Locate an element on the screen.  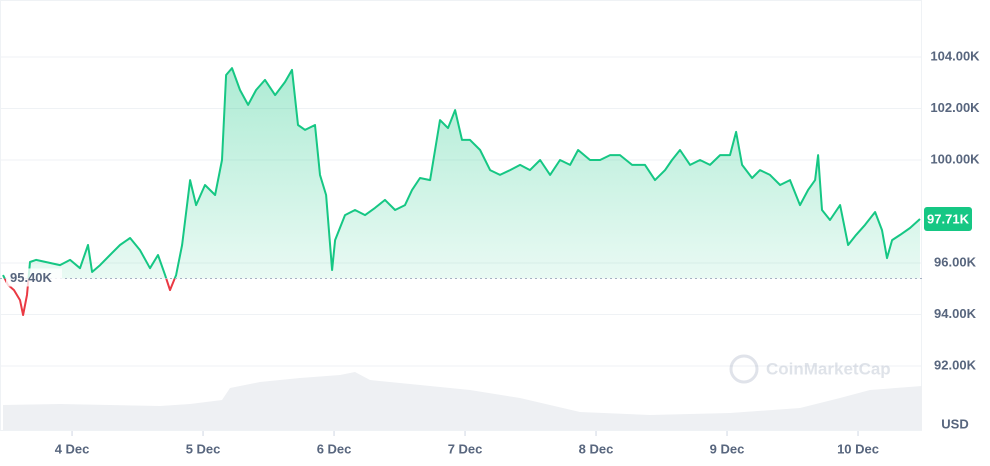
watermark: CoinMarketCap is located at coordinates (810, 369).